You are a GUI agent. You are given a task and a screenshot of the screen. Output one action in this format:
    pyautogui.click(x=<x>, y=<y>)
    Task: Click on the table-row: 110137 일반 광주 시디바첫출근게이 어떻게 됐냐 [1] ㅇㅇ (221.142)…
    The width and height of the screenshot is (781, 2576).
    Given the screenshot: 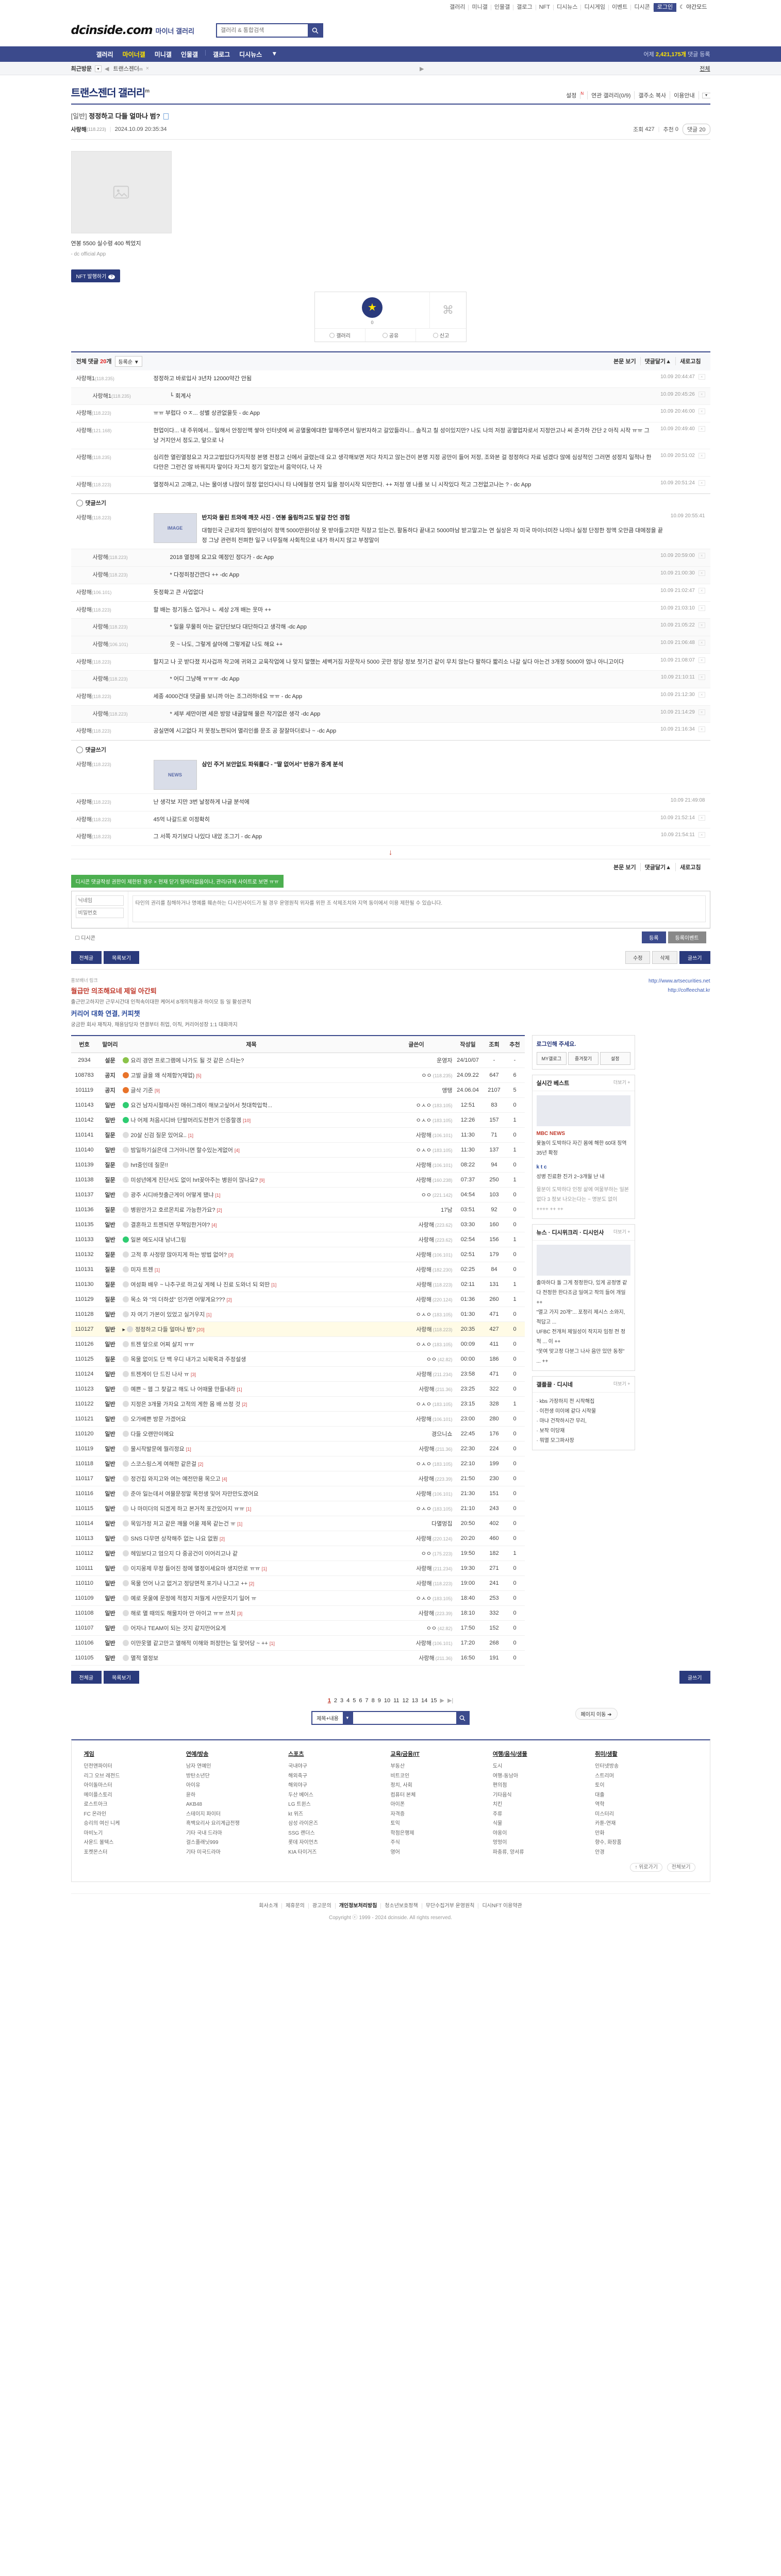 What is the action you would take?
    pyautogui.click(x=298, y=1195)
    